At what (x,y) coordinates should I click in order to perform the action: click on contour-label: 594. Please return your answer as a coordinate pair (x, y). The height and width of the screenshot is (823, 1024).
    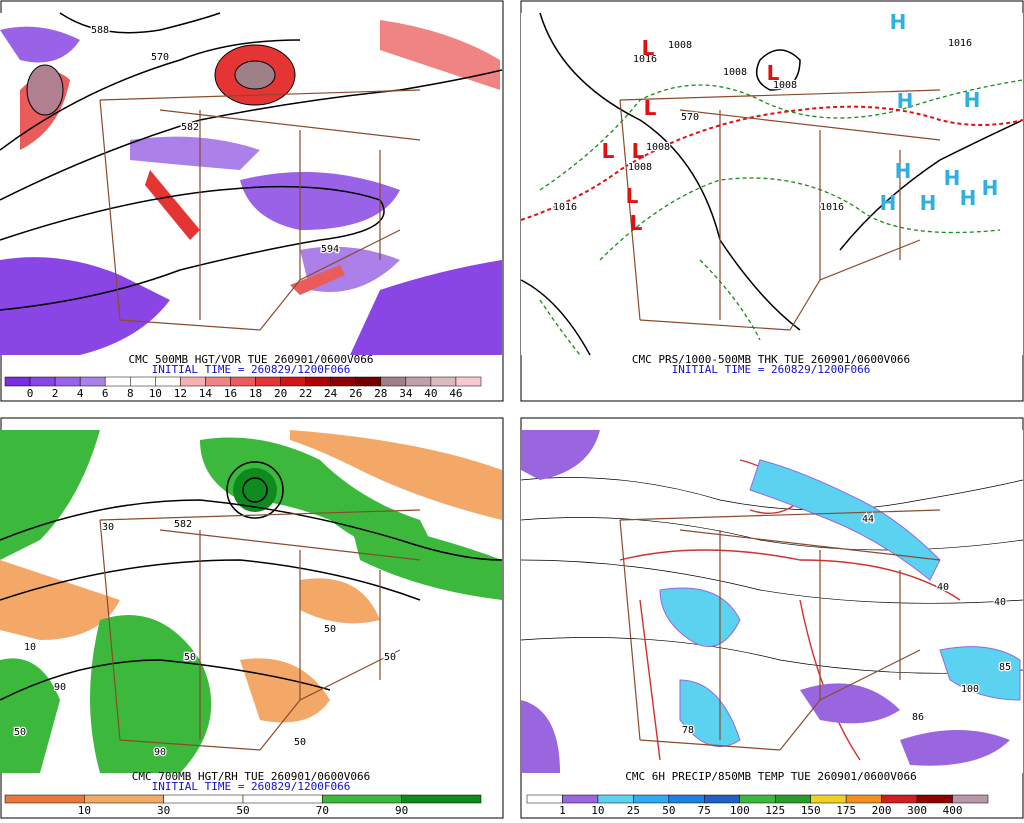
    Looking at the image, I should click on (330, 249).